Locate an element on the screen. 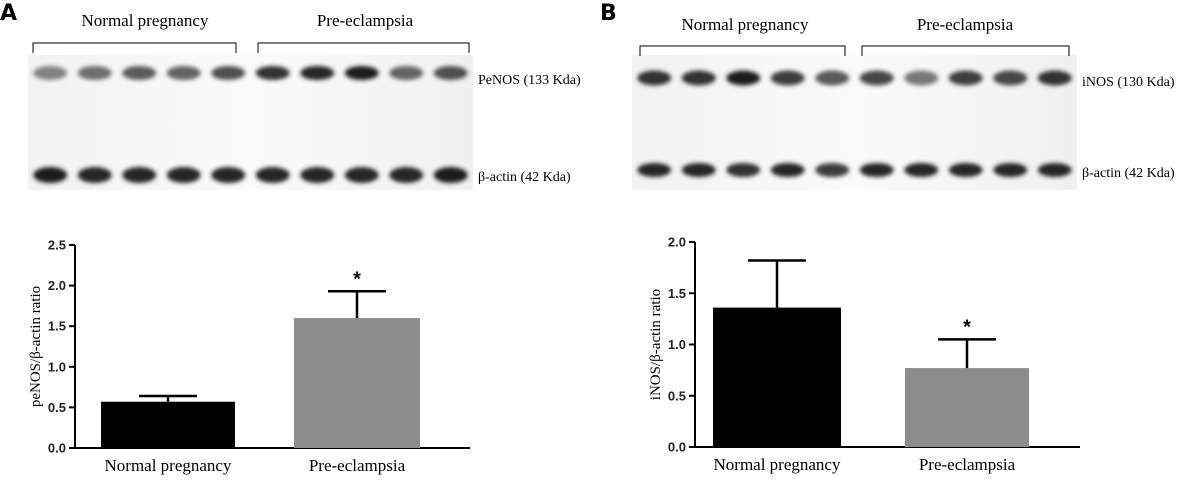  blot-b-group-normal: Normal pregnancy is located at coordinates (745, 24).